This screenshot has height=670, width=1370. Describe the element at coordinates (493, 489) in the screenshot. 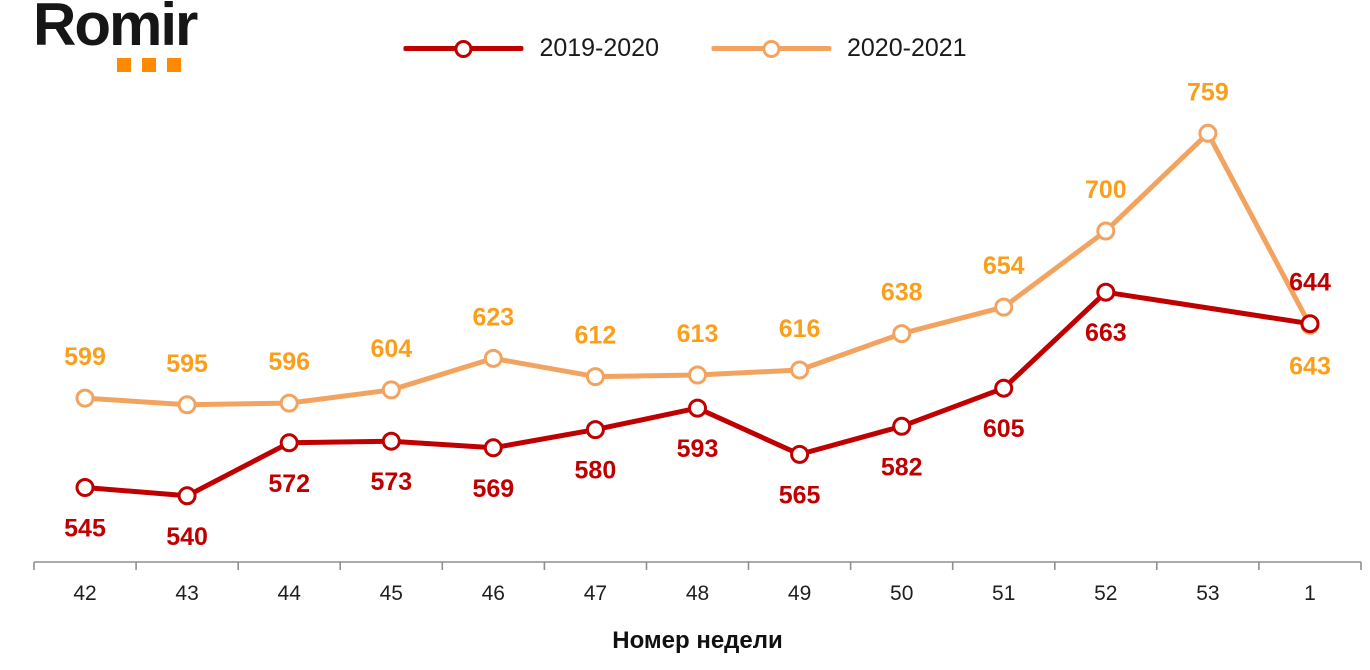

I see `data-label-2019-2020-week-46: 569` at that location.